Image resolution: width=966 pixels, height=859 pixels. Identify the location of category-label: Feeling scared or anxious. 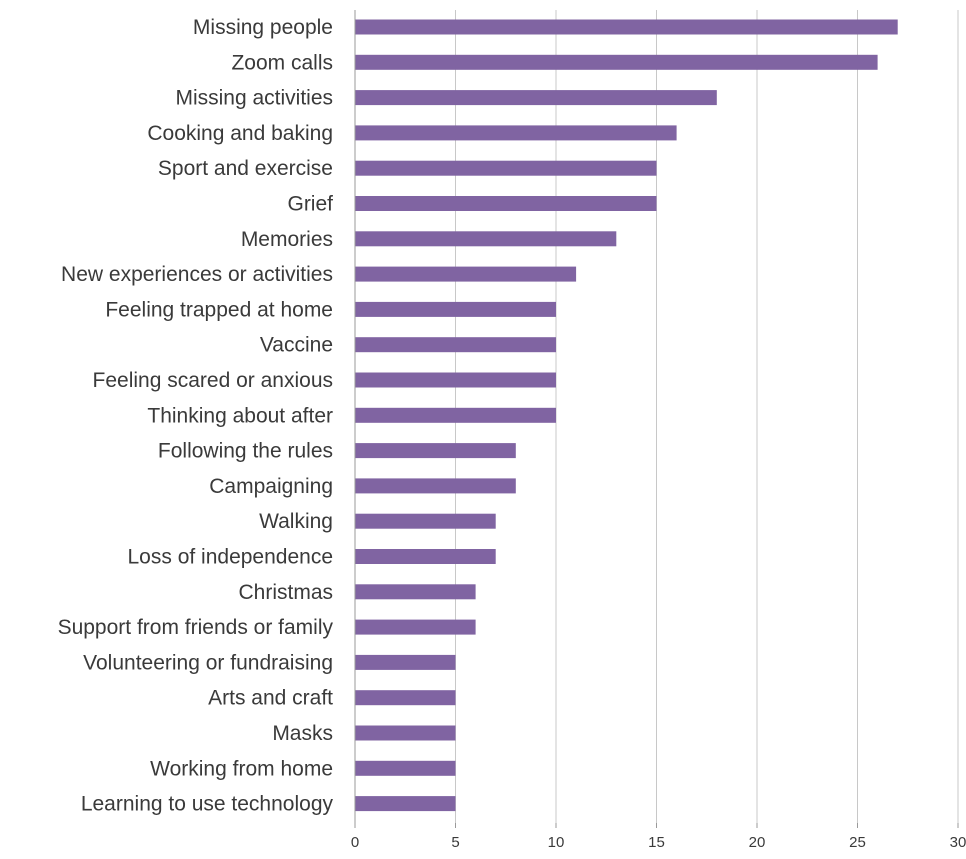
(213, 380).